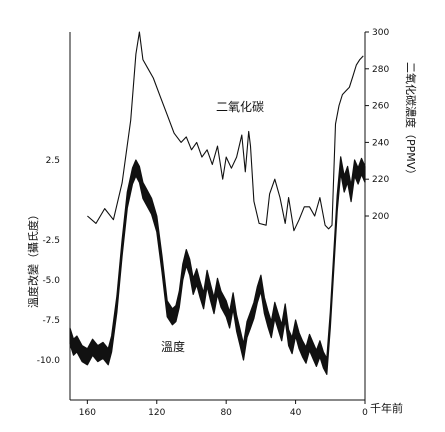 This screenshot has height=432, width=445. What do you see at coordinates (51, 241) in the screenshot?
I see `y-left-tick-label: -2.5` at bounding box center [51, 241].